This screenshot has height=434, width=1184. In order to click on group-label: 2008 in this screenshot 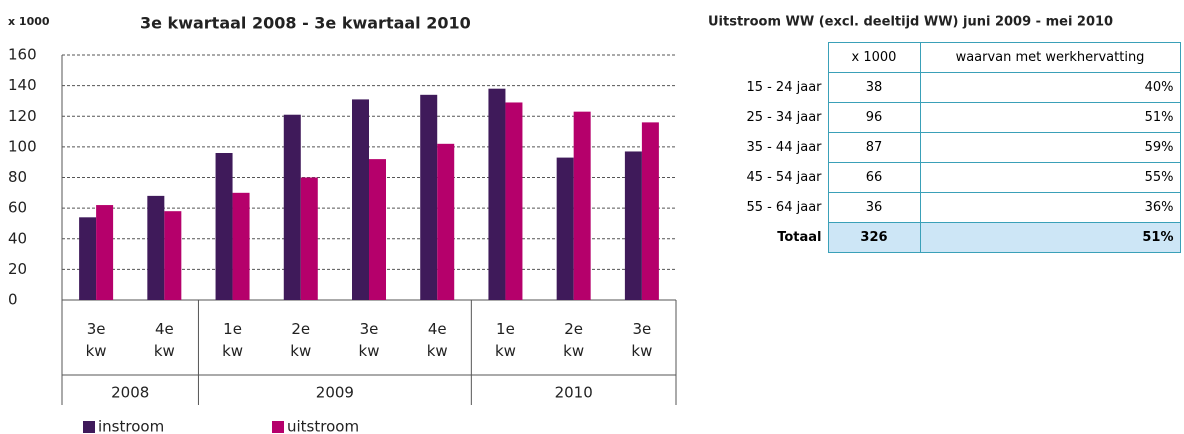, I will do `click(130, 393)`.